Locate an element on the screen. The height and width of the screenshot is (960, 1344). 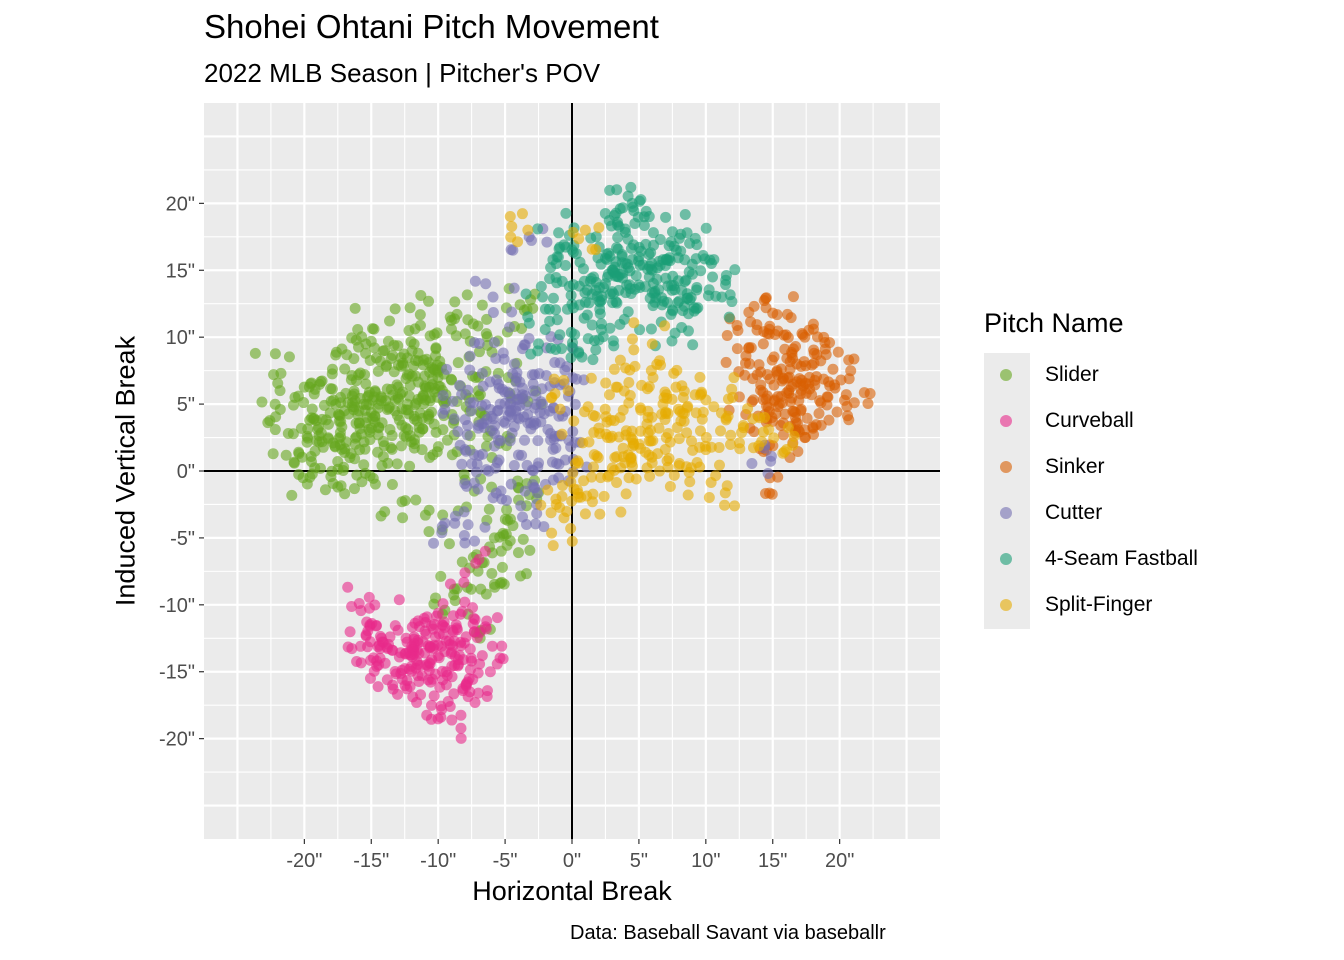
y-tick-label: 20" is located at coordinates (180, 204).